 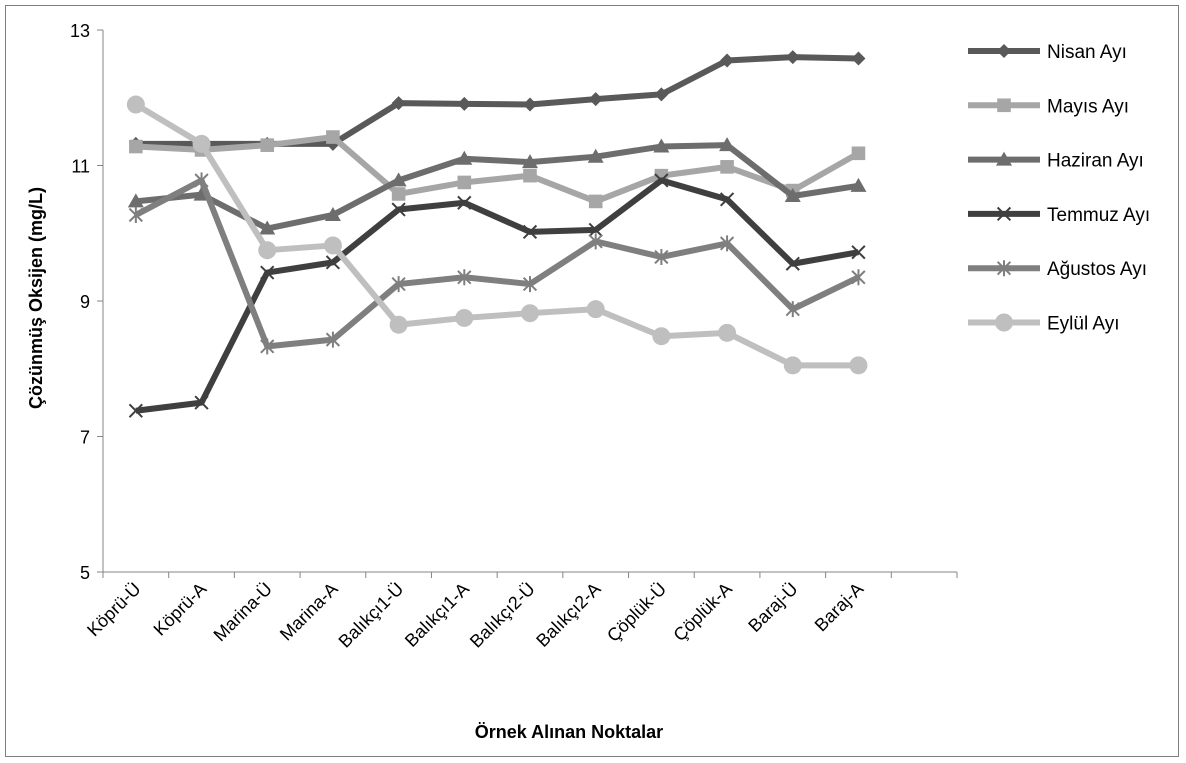 What do you see at coordinates (1047, 52) in the screenshot?
I see `legend-entry: Nisan Ayı` at bounding box center [1047, 52].